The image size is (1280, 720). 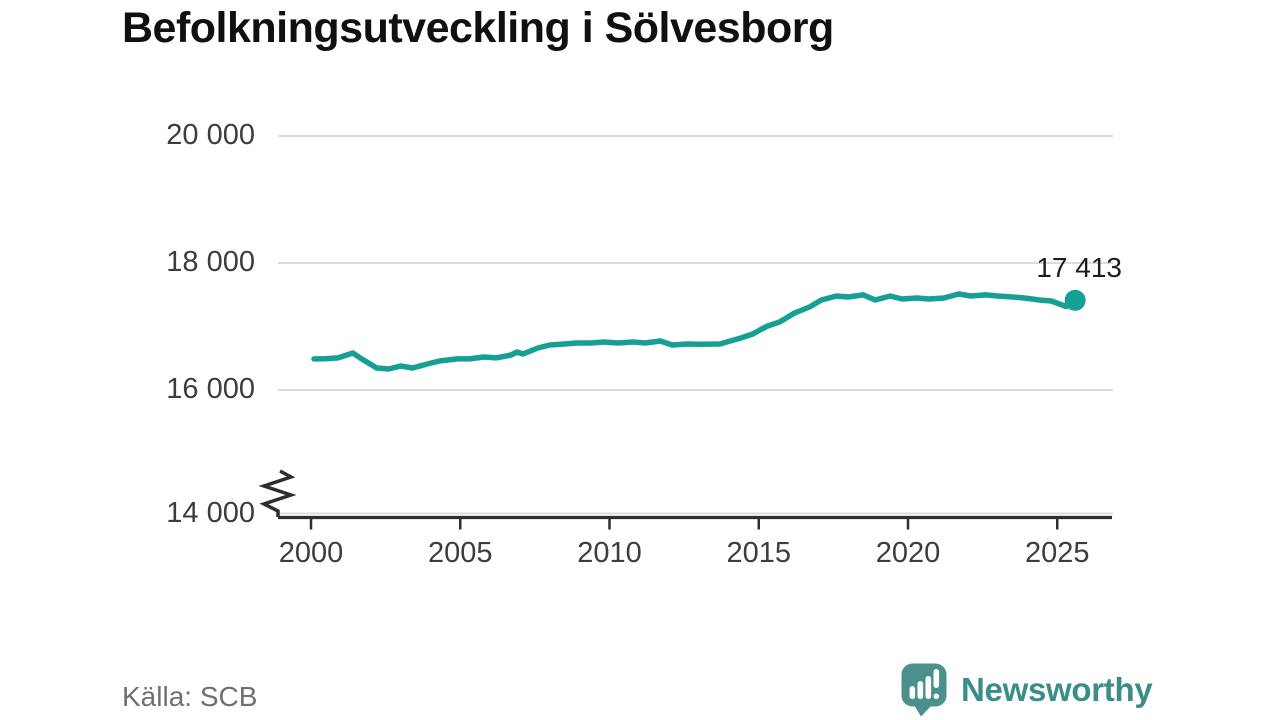 What do you see at coordinates (908, 553) in the screenshot?
I see `x-axis-label: 2020` at bounding box center [908, 553].